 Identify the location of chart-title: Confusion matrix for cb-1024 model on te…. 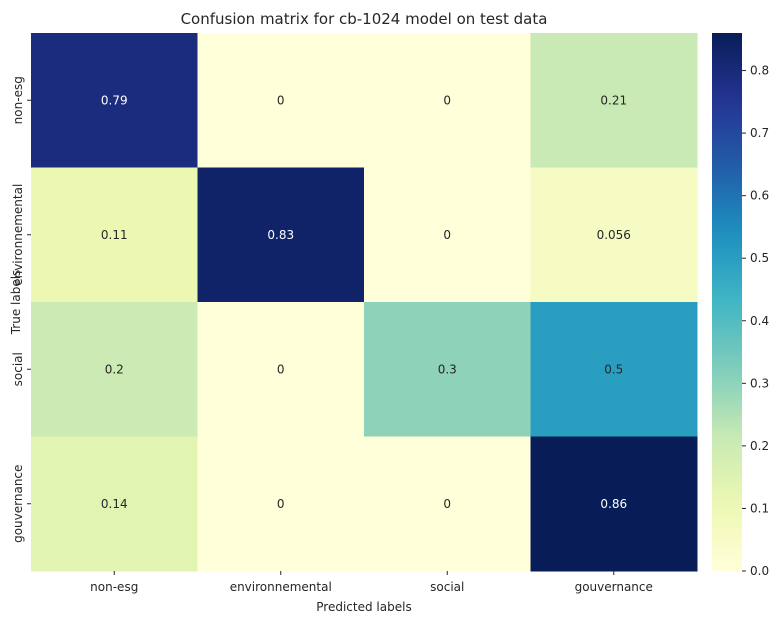
(364, 19).